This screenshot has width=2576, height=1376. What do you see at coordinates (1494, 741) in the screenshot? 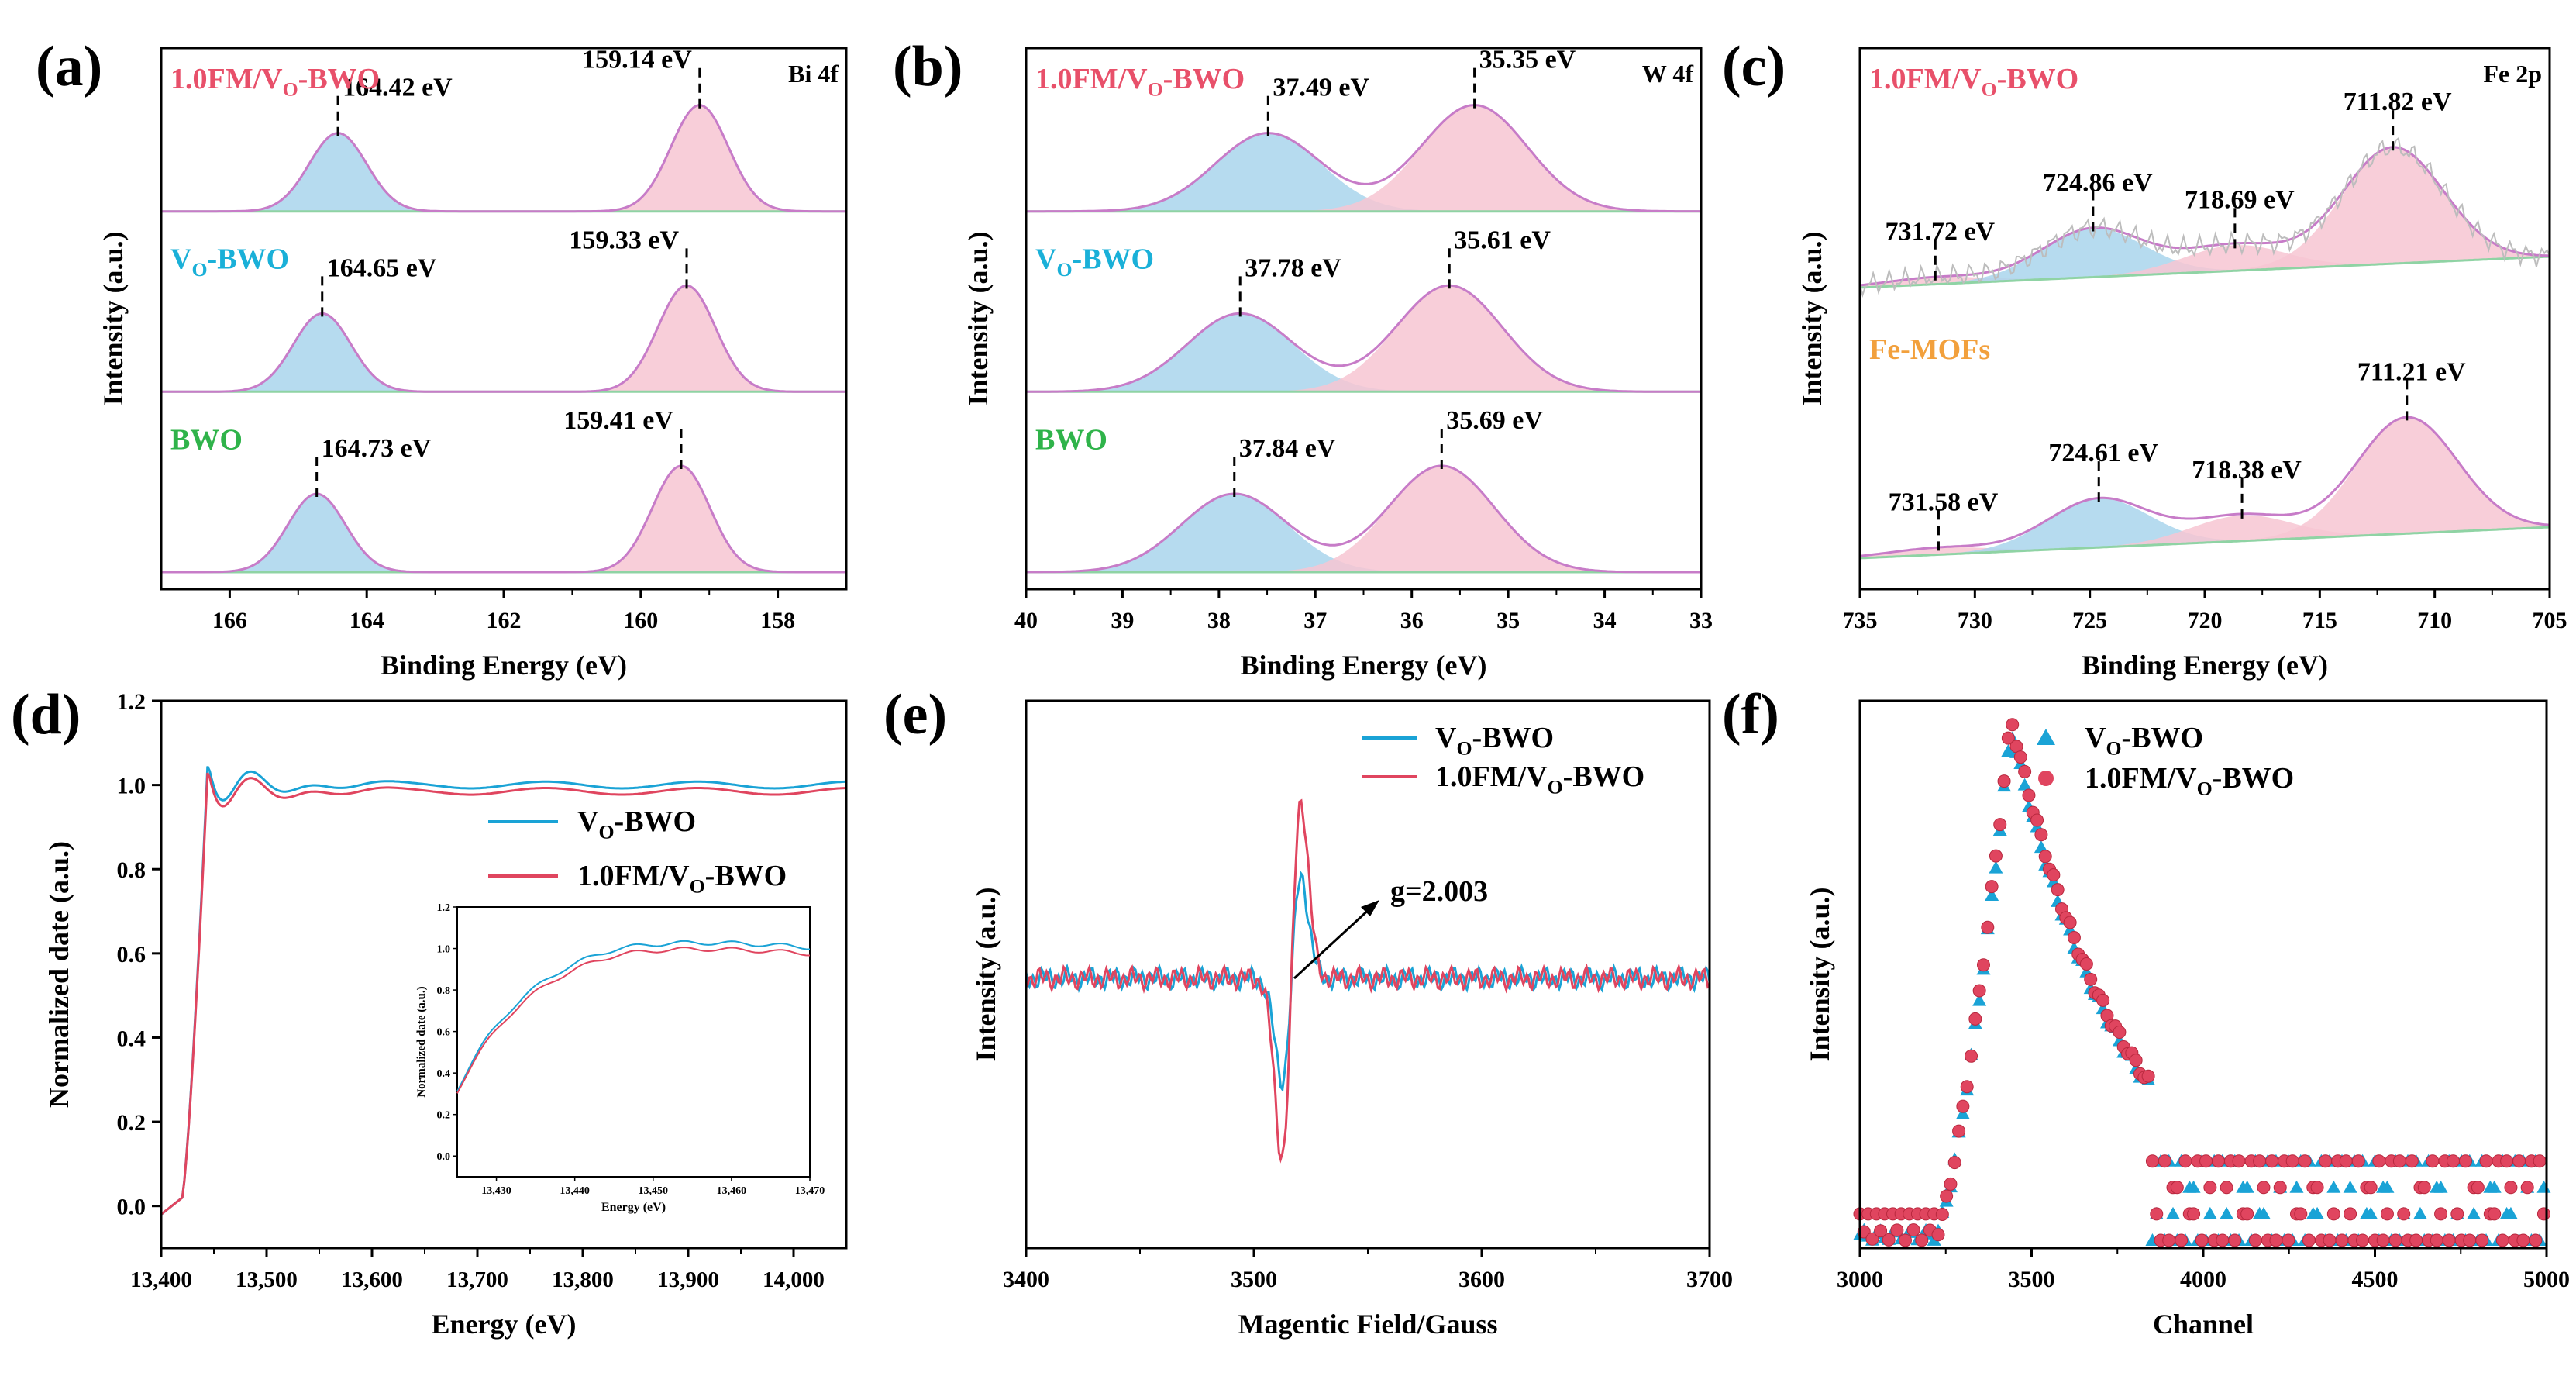
I see `legend-label: VO-BWO` at bounding box center [1494, 741].